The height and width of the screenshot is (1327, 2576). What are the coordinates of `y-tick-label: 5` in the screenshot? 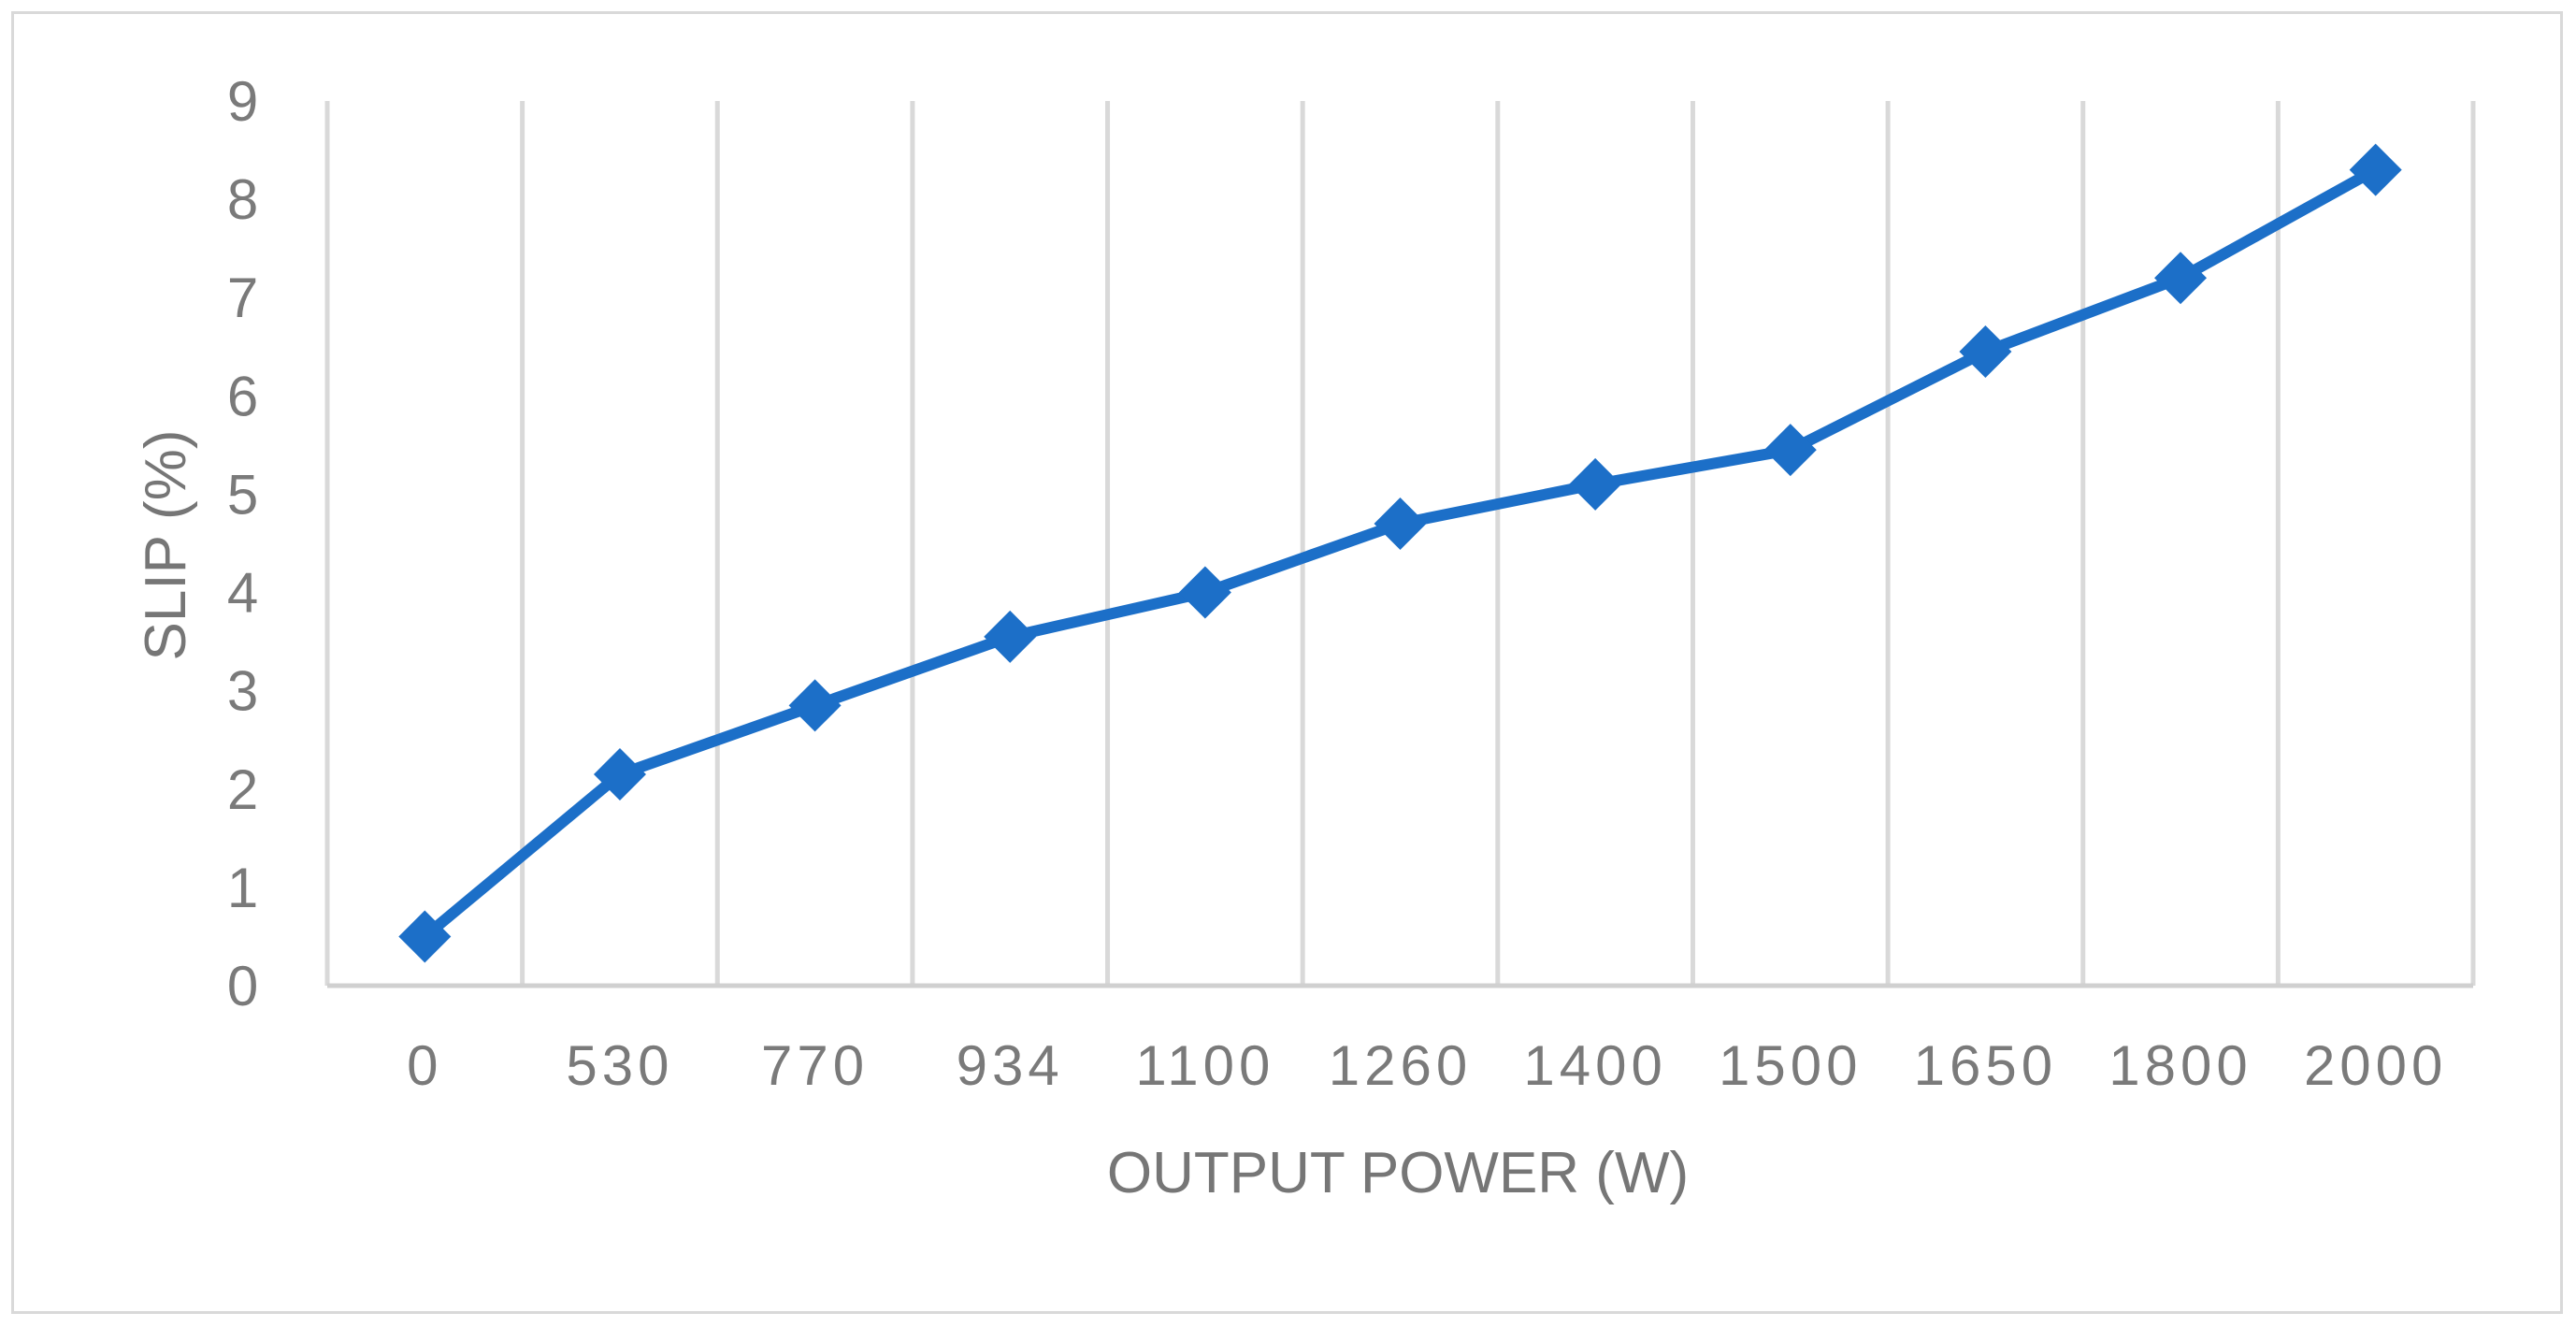 It's located at (245, 494).